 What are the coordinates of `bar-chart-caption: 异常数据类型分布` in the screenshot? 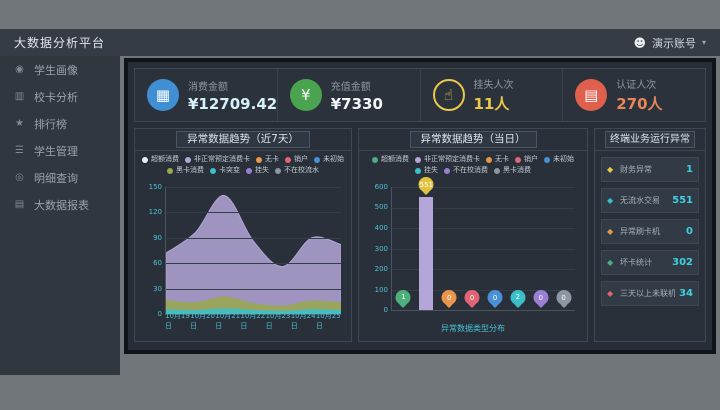 It's located at (473, 328).